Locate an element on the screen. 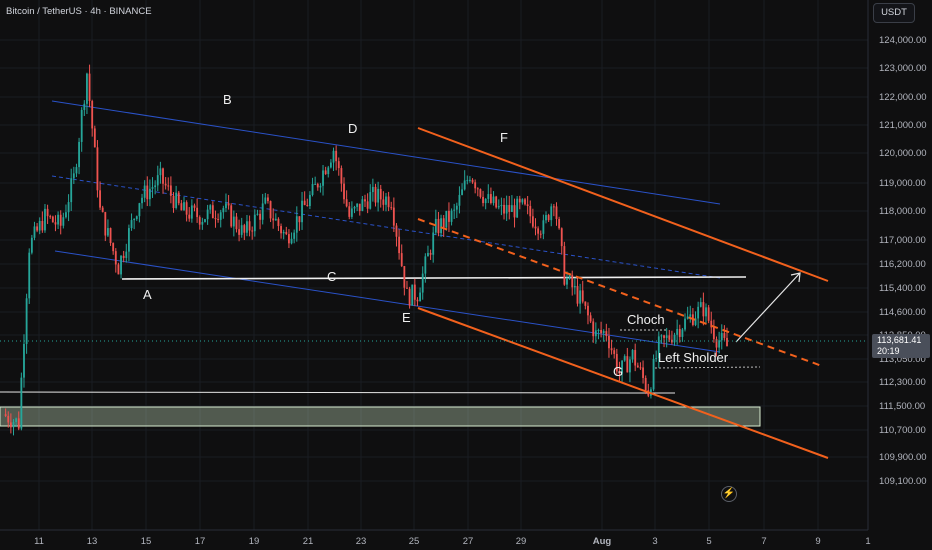 This screenshot has height=550, width=932. price-axis is located at coordinates (900, 275).